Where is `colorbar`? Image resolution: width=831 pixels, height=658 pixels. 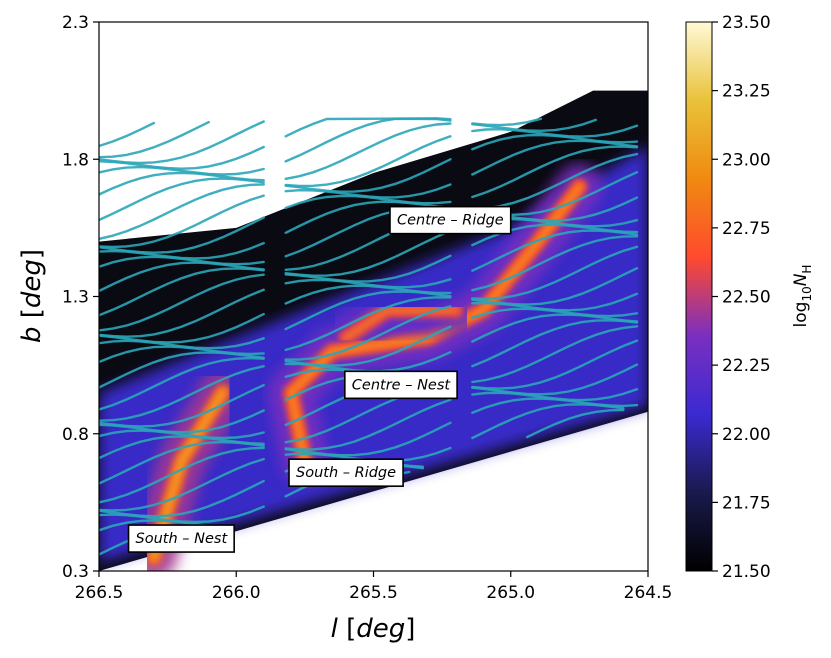
colorbar is located at coordinates (699, 296).